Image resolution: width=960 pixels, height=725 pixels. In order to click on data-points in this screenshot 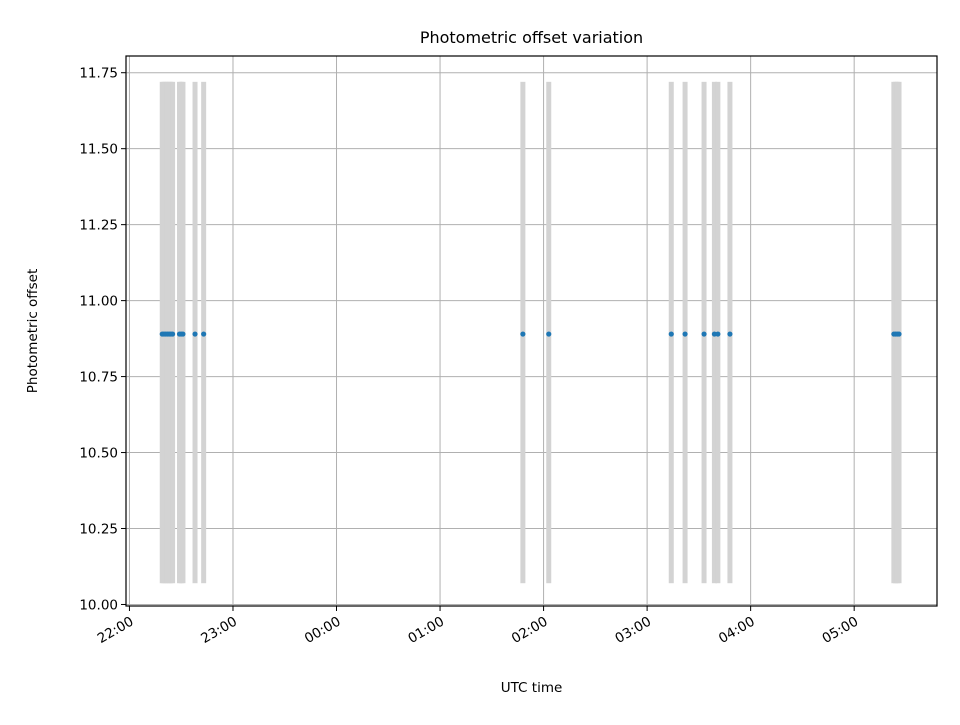, I will do `click(530, 334)`.